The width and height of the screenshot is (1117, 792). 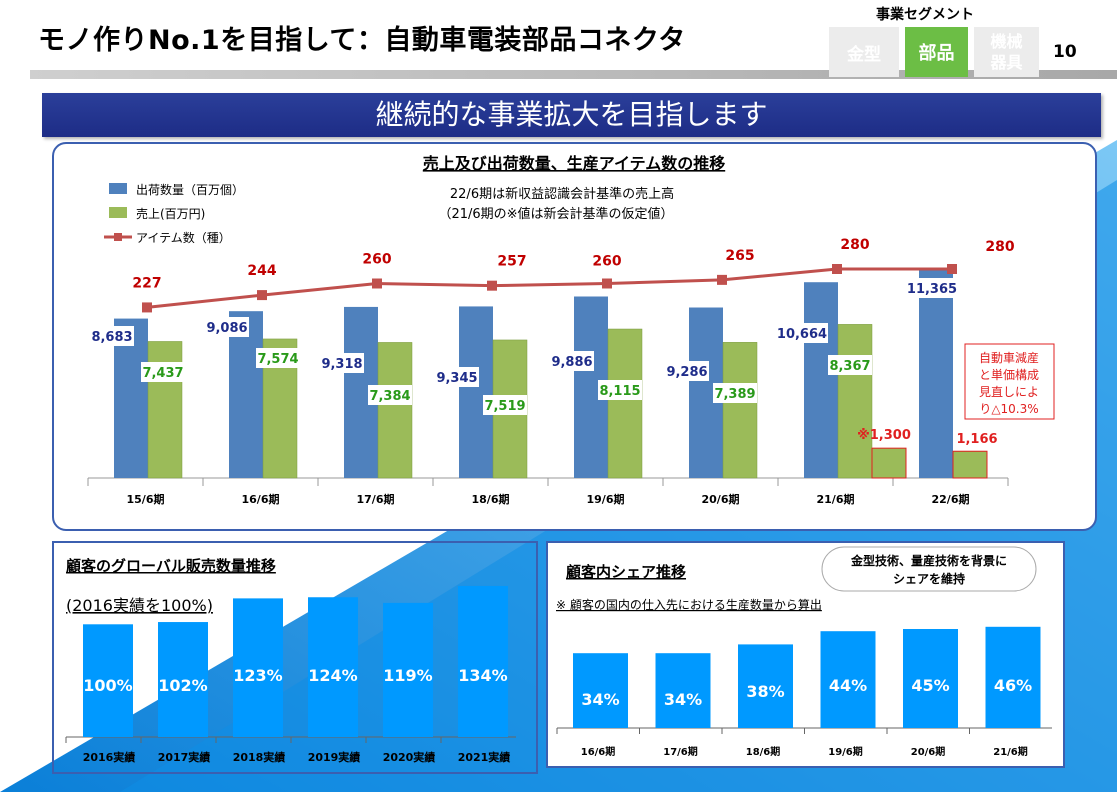 What do you see at coordinates (951, 499) in the screenshot?
I see `x-tick-label: 22/6期` at bounding box center [951, 499].